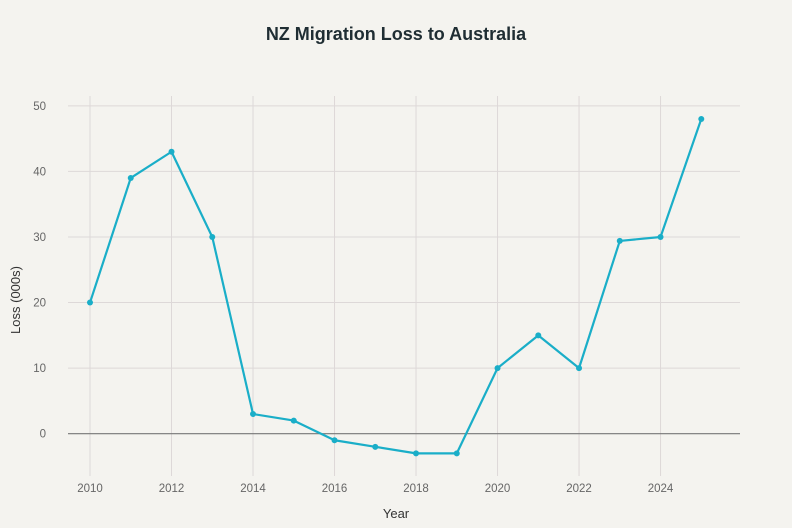 This screenshot has height=528, width=792. What do you see at coordinates (15, 300) in the screenshot?
I see `y-axis-label: Loss (000s)` at bounding box center [15, 300].